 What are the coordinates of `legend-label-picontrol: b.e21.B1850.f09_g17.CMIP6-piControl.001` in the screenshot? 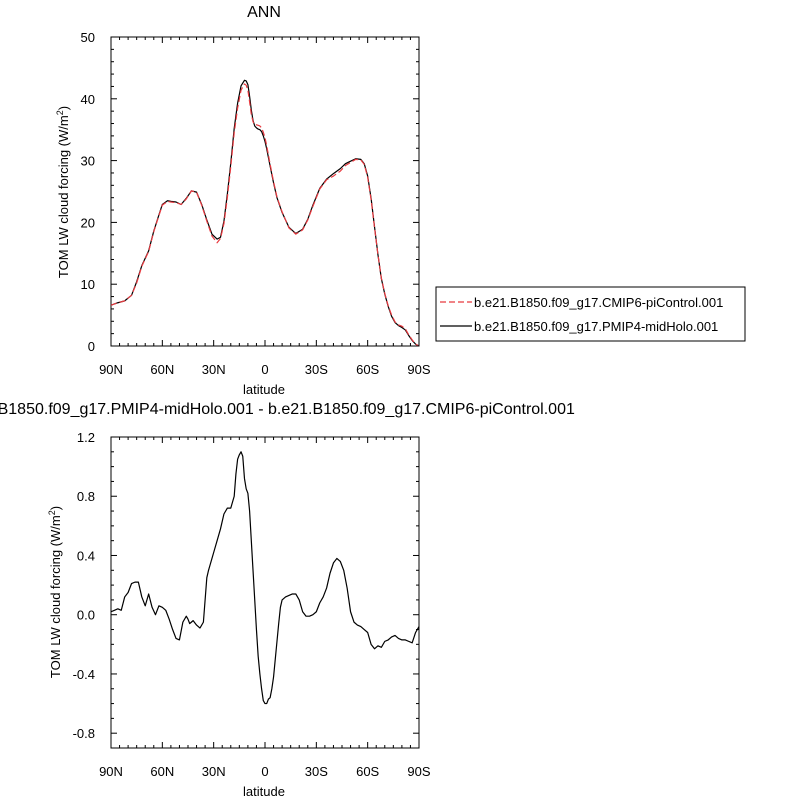 It's located at (598, 302).